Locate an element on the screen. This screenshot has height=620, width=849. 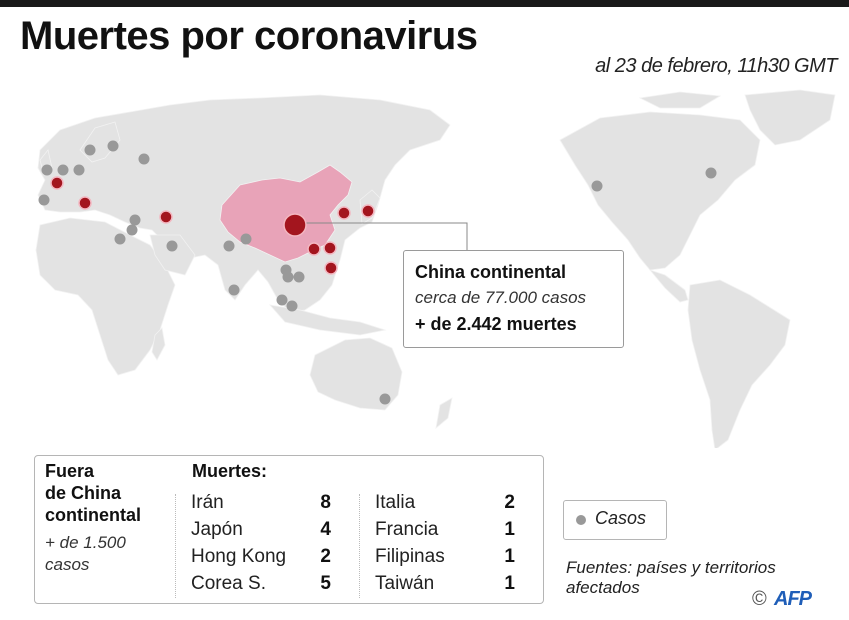
deaths-column-2: Italia 2 Francia 1 Filipinas 1 Taiwán 1 is located at coordinates (445, 543).